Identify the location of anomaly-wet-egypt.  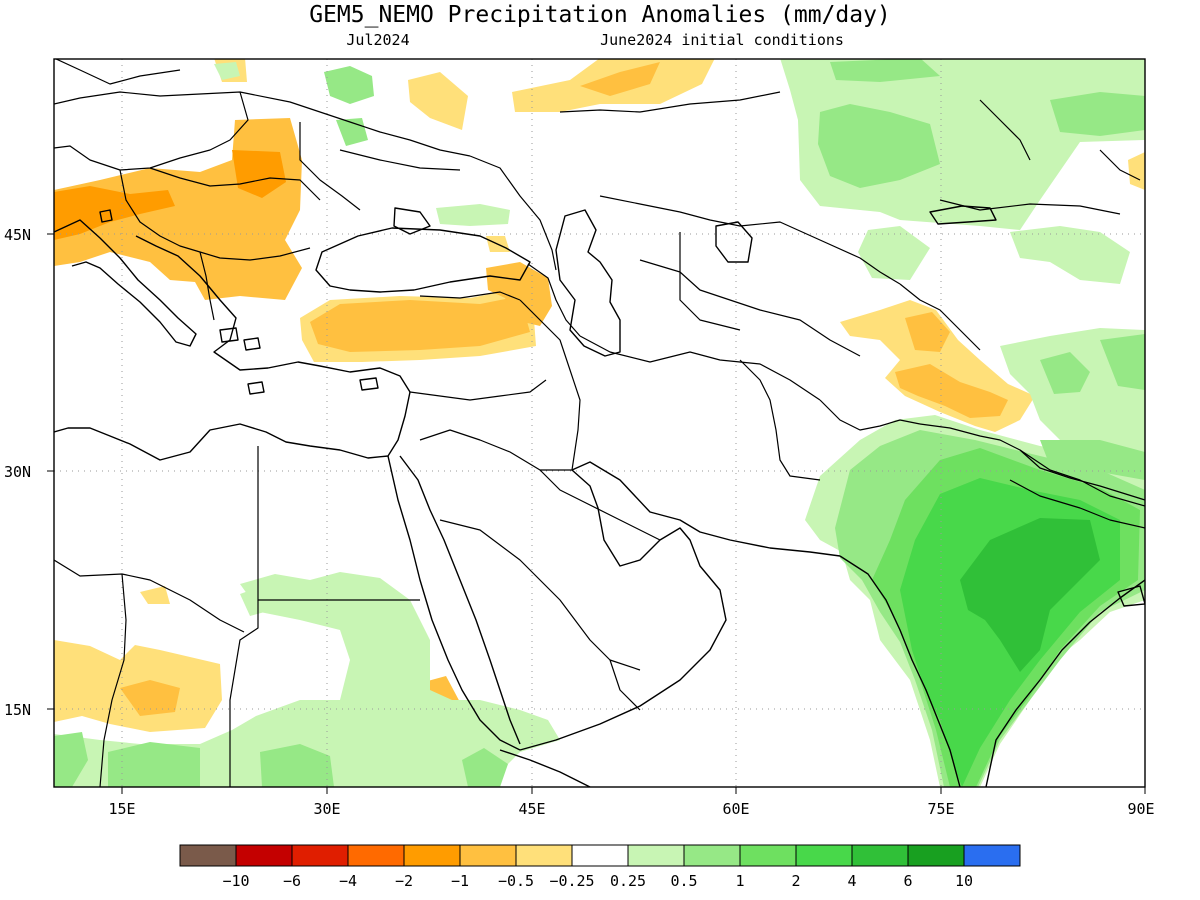
(256, 600).